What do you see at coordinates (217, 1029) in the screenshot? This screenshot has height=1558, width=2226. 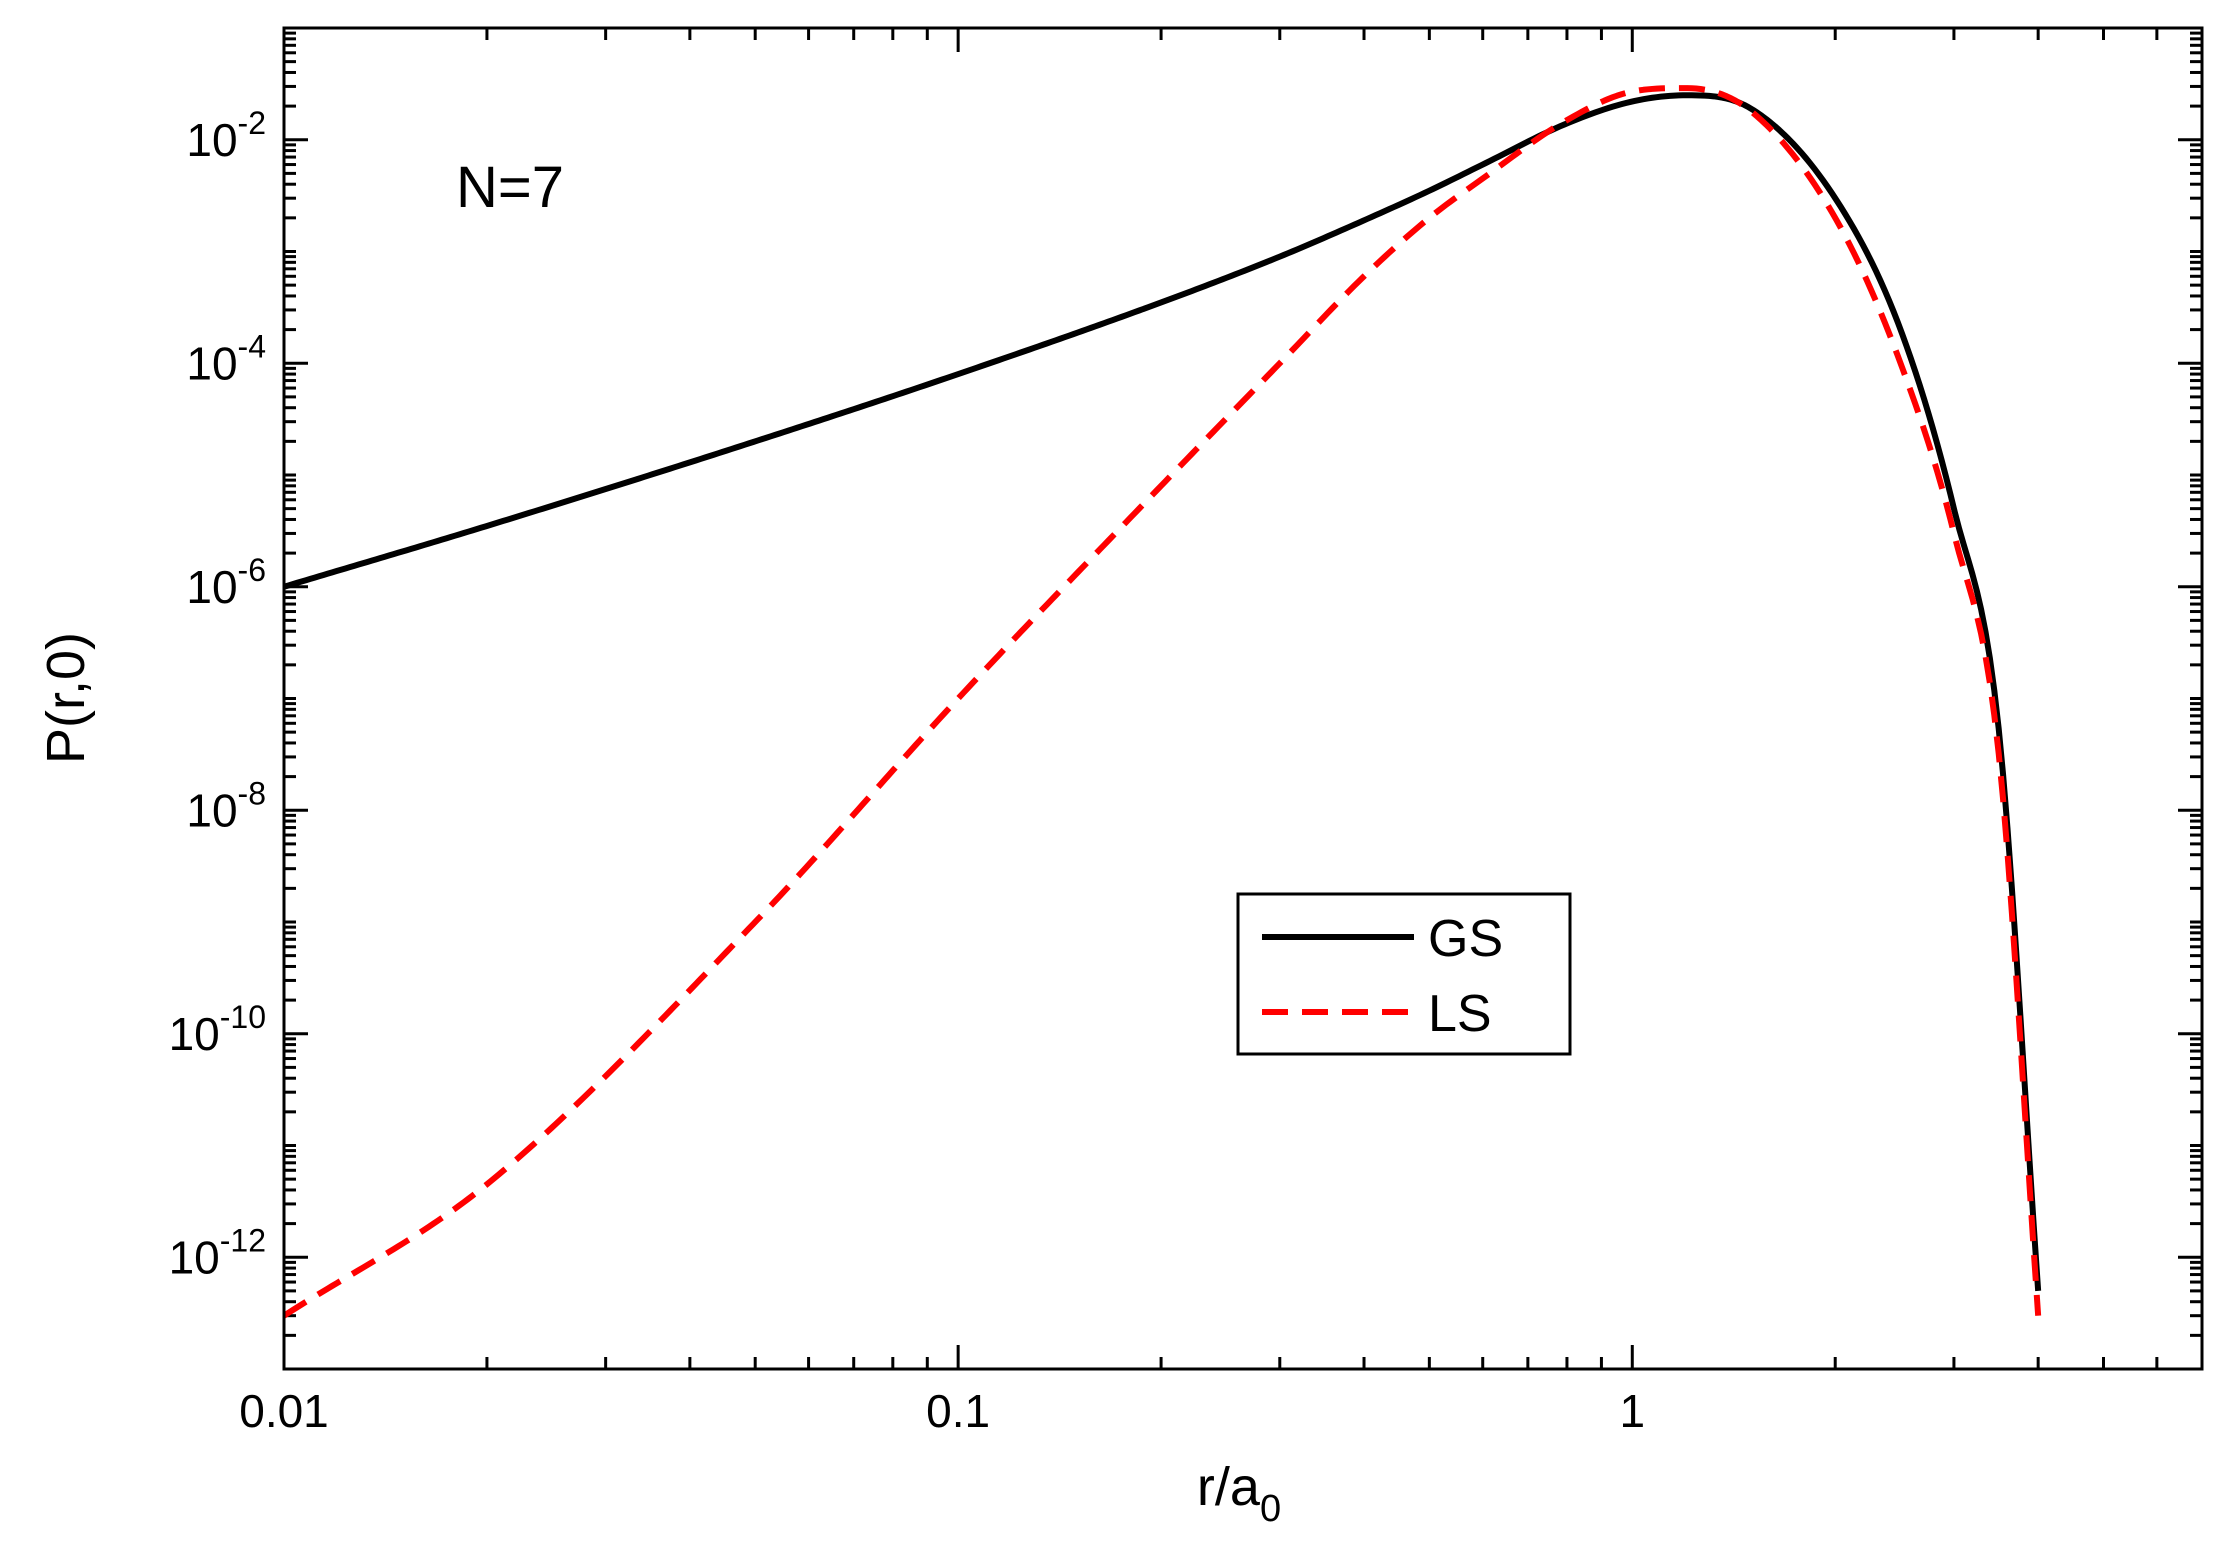 I see `y-tick-label: 10⁻¹⁰` at bounding box center [217, 1029].